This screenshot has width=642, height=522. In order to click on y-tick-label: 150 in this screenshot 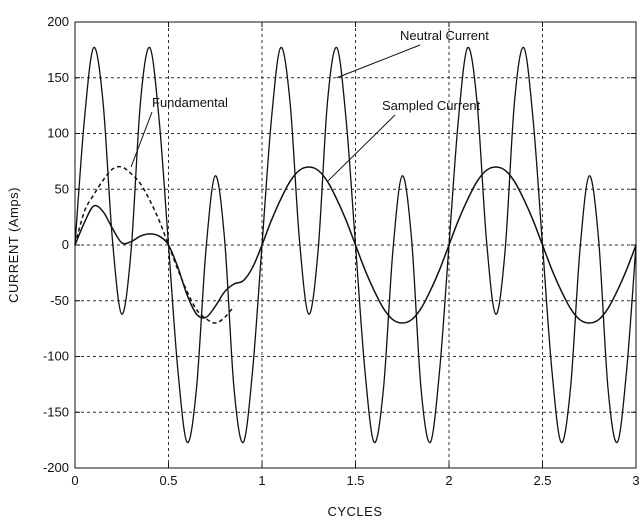, I will do `click(58, 77)`.